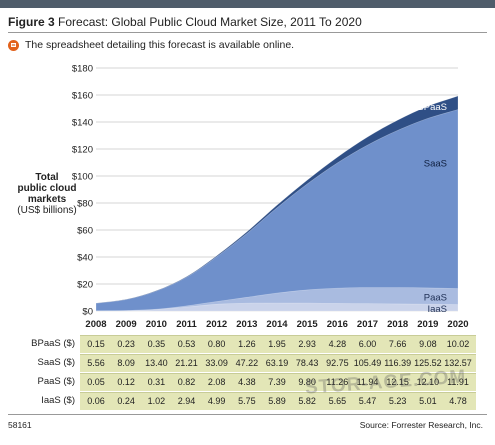  Describe the element at coordinates (367, 401) in the screenshot. I see `table-cell: 5.47` at that location.